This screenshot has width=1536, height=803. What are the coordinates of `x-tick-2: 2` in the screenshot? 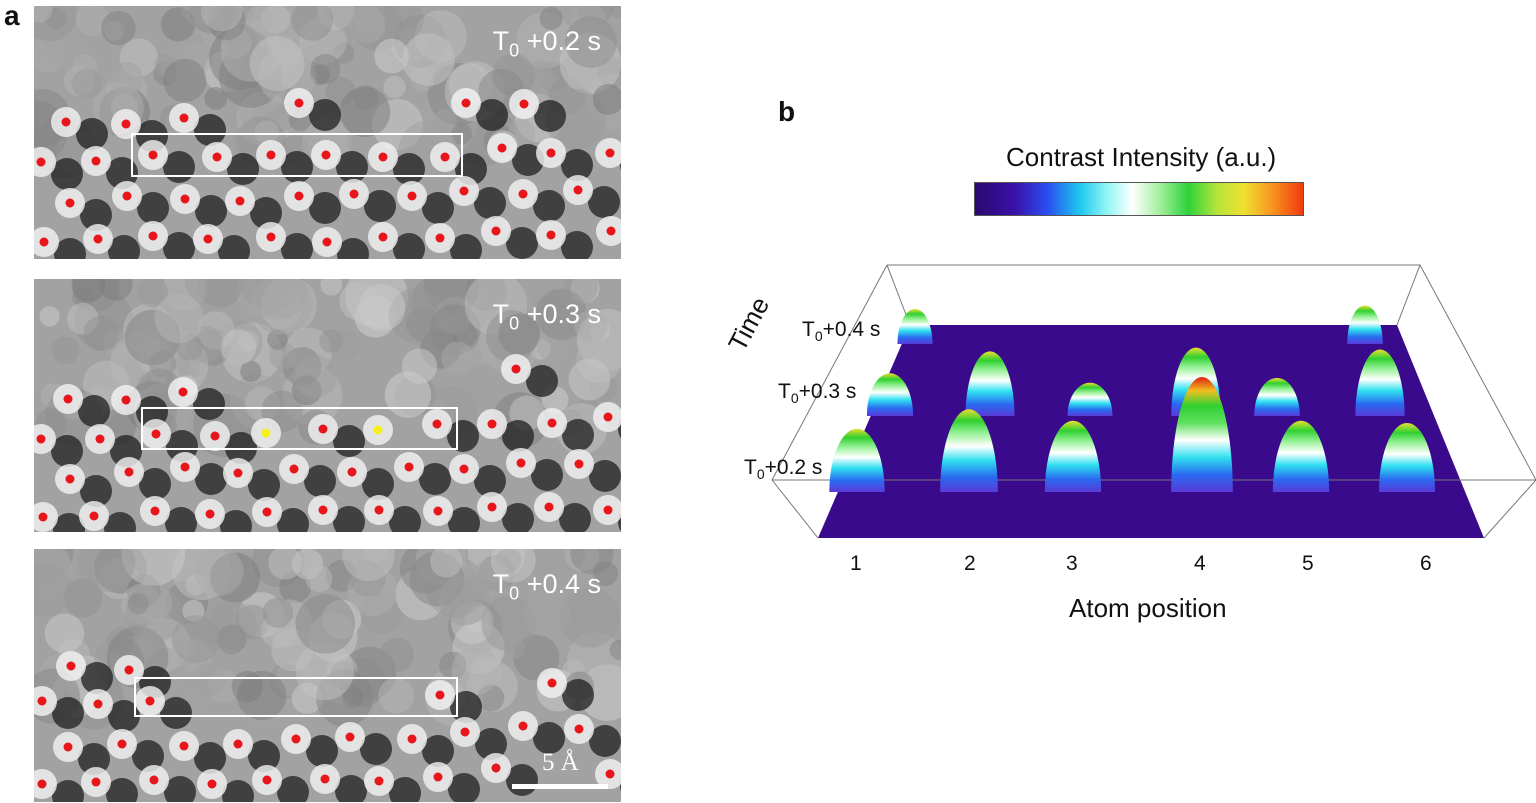 It's located at (970, 563).